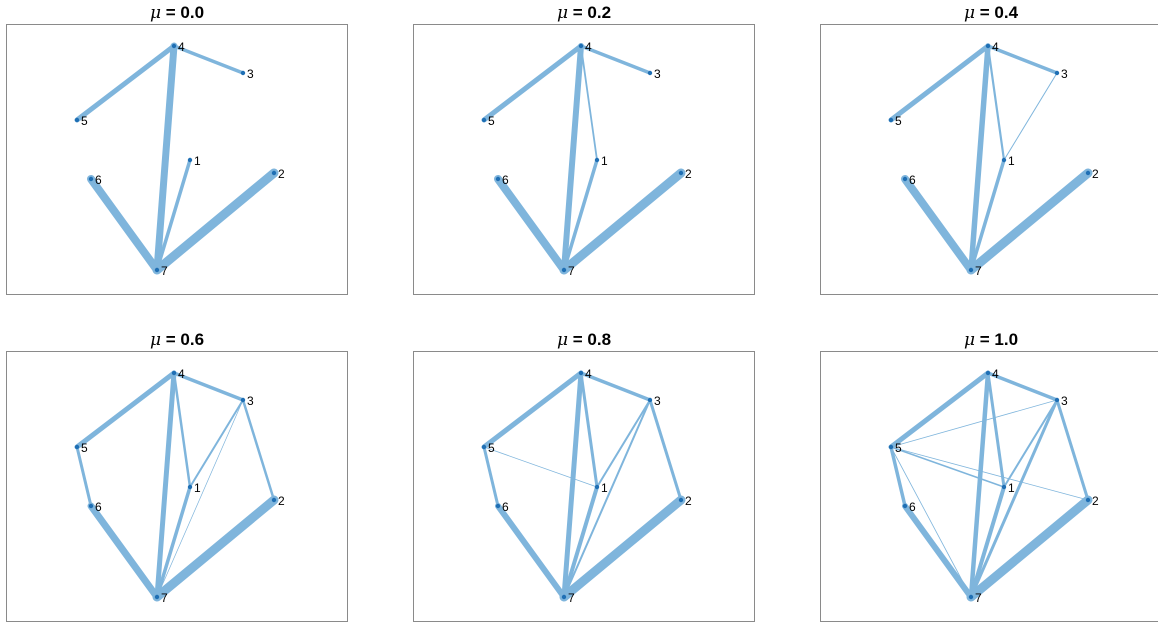  I want to click on panel-title: μ = 0.4, so click(991, 13).